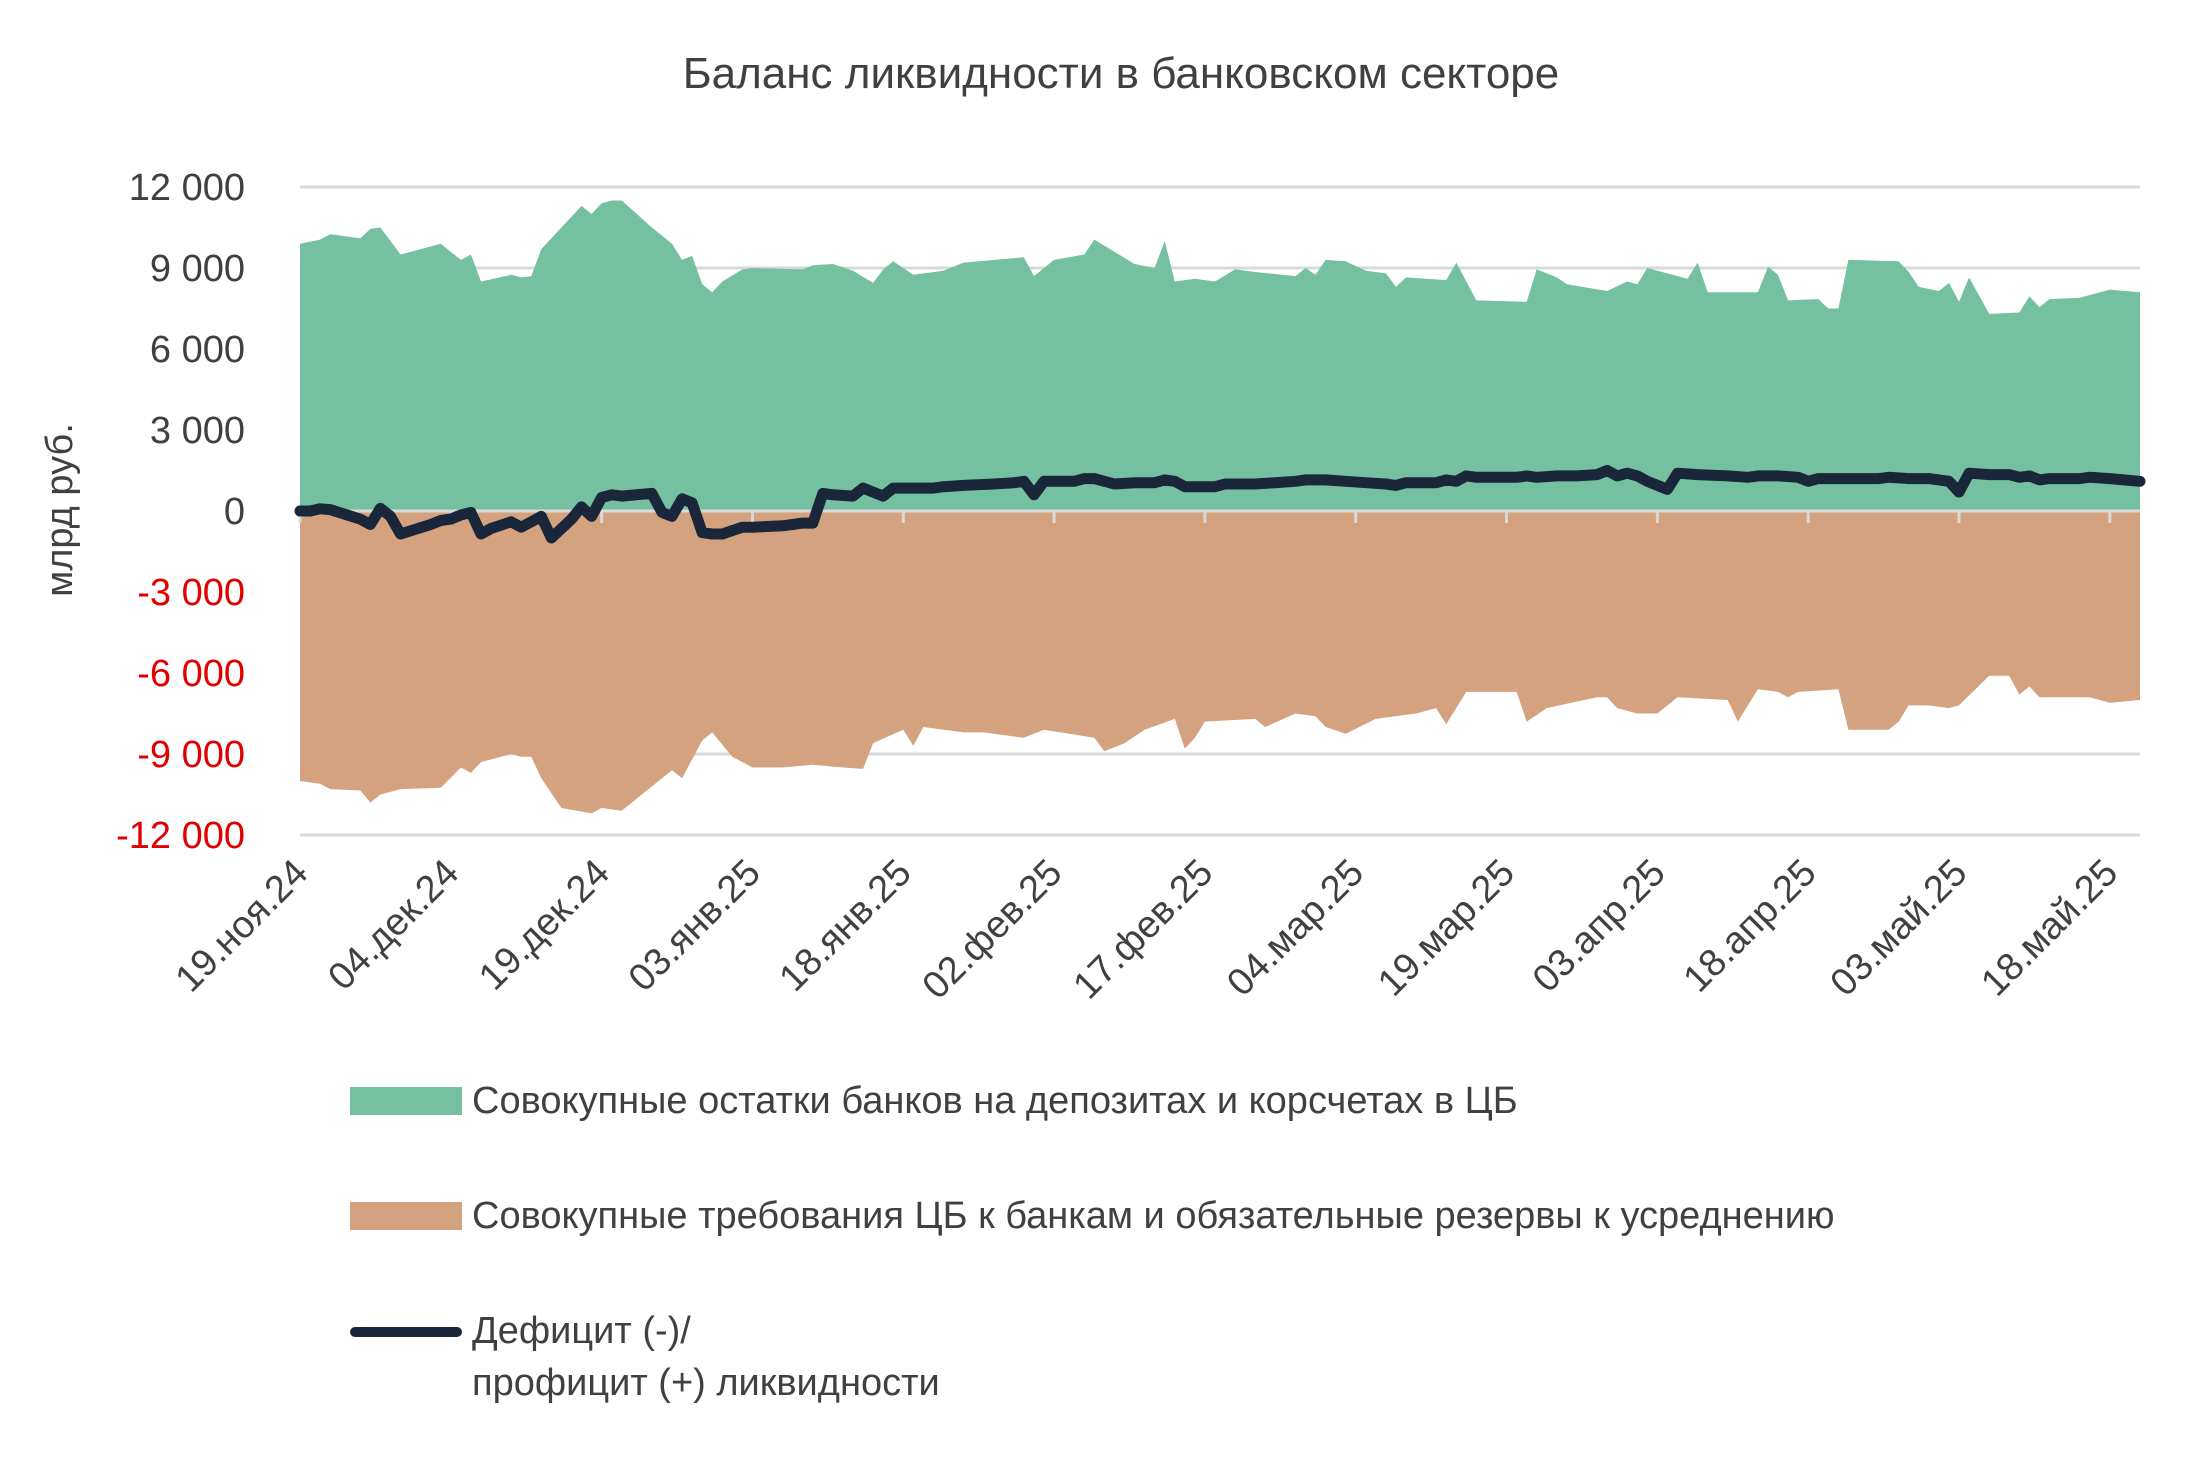 The width and height of the screenshot is (2209, 1463). I want to click on y-axis-label: млрд руб., so click(60, 510).